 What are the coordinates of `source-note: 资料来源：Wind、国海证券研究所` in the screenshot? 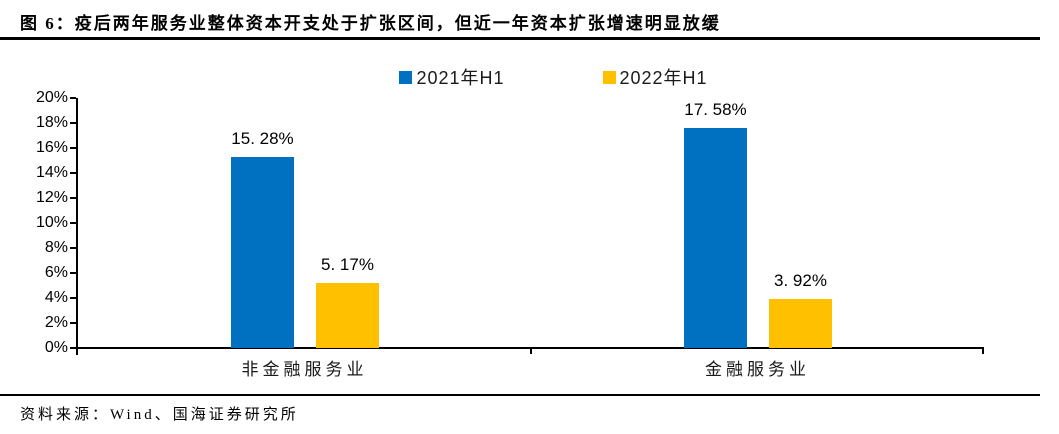 It's located at (159, 415).